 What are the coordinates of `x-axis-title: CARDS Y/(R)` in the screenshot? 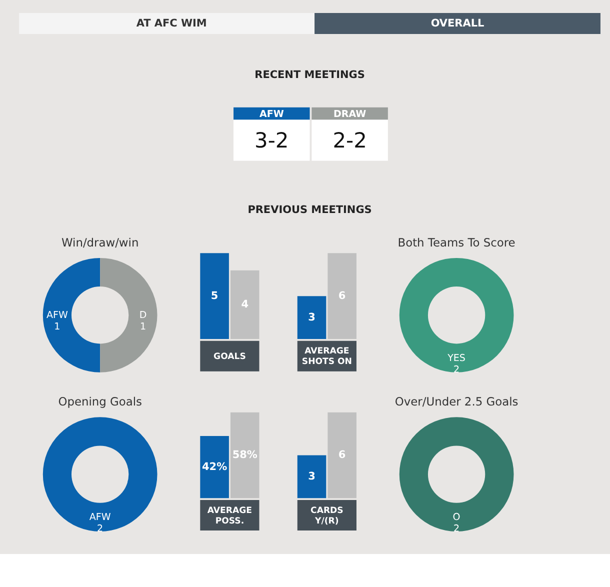 It's located at (327, 516).